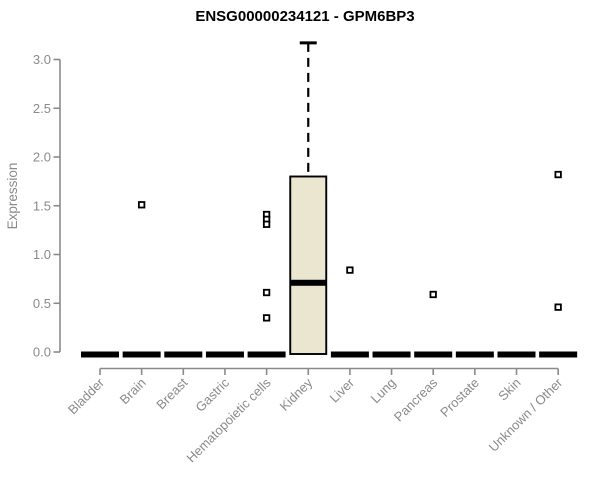 The height and width of the screenshot is (500, 600). I want to click on box-lung, so click(391, 354).